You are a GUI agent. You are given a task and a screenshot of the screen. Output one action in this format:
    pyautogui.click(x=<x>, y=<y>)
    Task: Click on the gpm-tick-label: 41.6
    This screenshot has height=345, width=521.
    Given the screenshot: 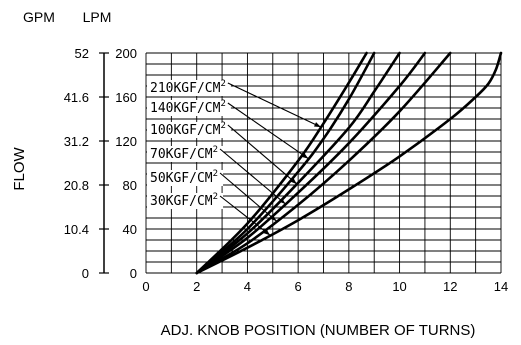 What is the action you would take?
    pyautogui.click(x=76, y=97)
    